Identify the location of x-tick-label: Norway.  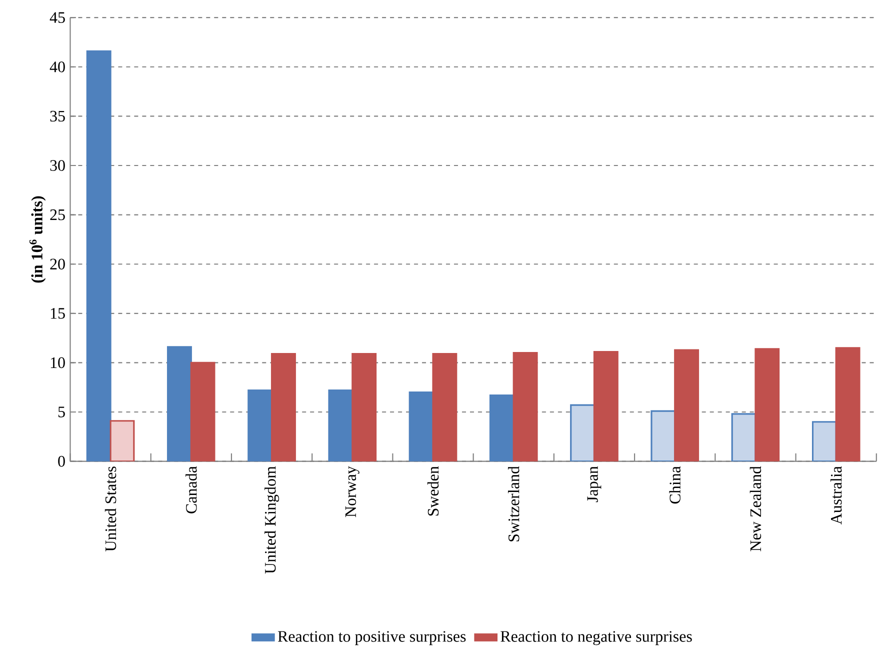
(352, 492).